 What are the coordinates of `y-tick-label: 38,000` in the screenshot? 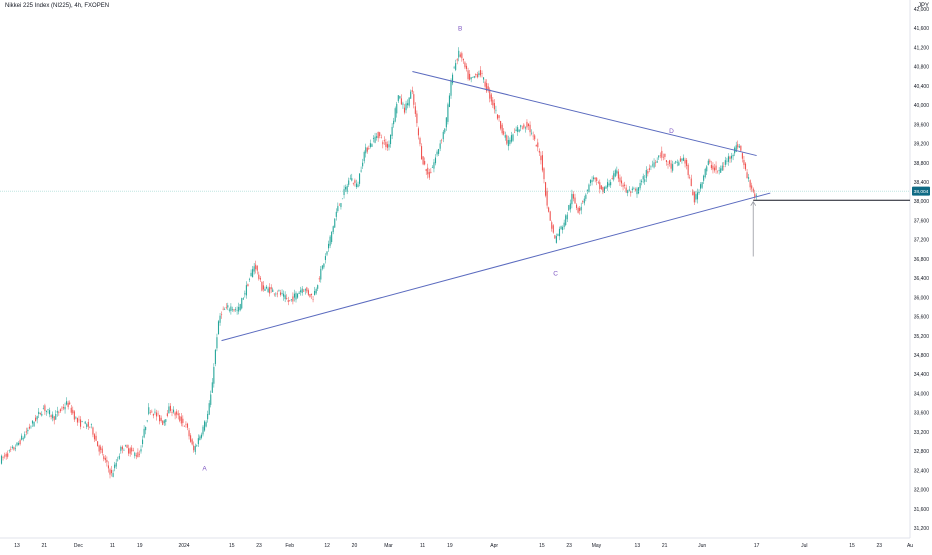 It's located at (922, 202).